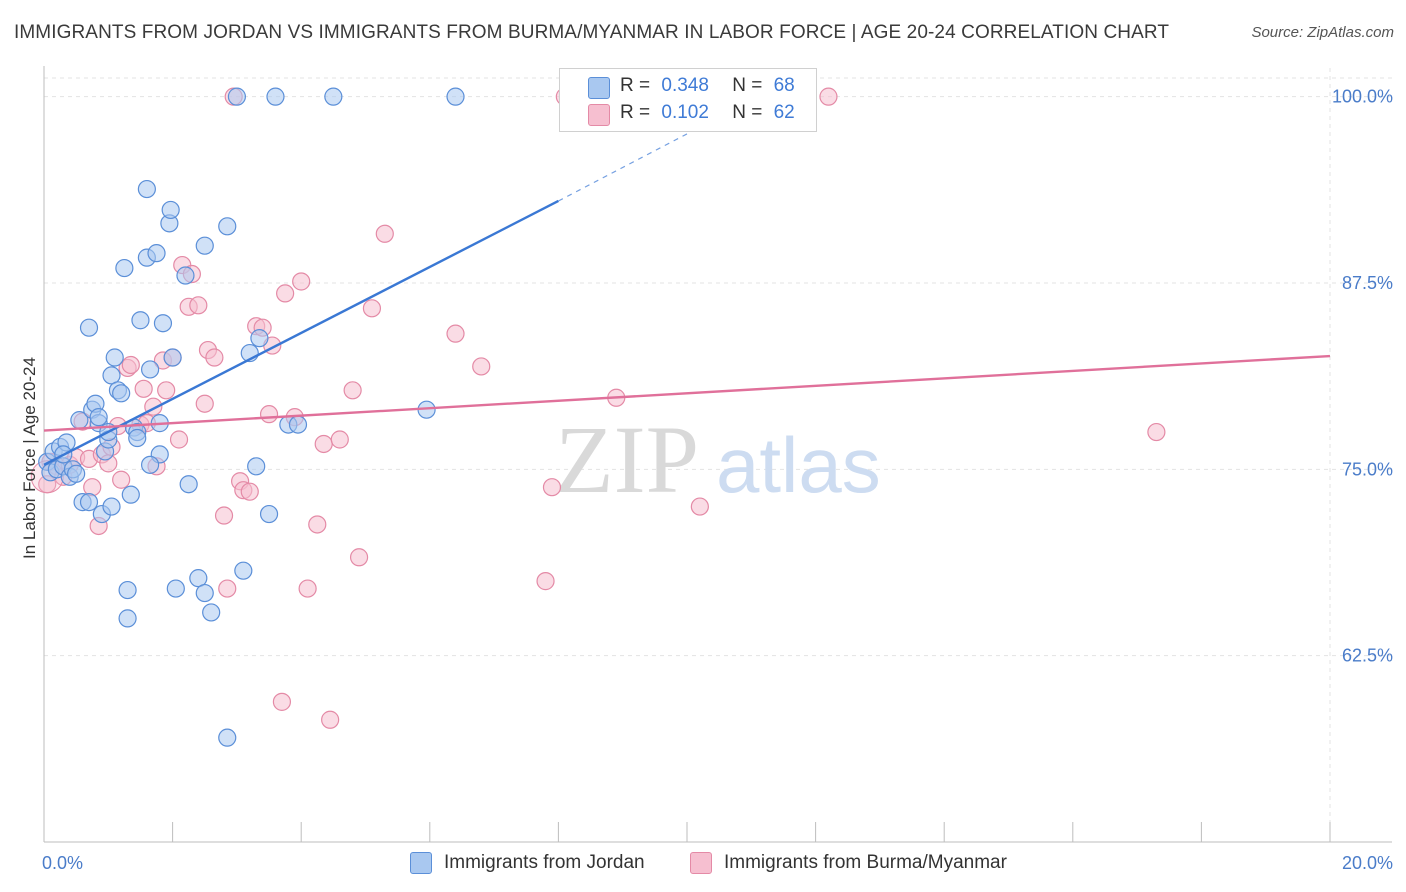 The height and width of the screenshot is (892, 1406). Describe the element at coordinates (685, 85) in the screenshot. I see `jordan-r-value: 0.348` at that location.